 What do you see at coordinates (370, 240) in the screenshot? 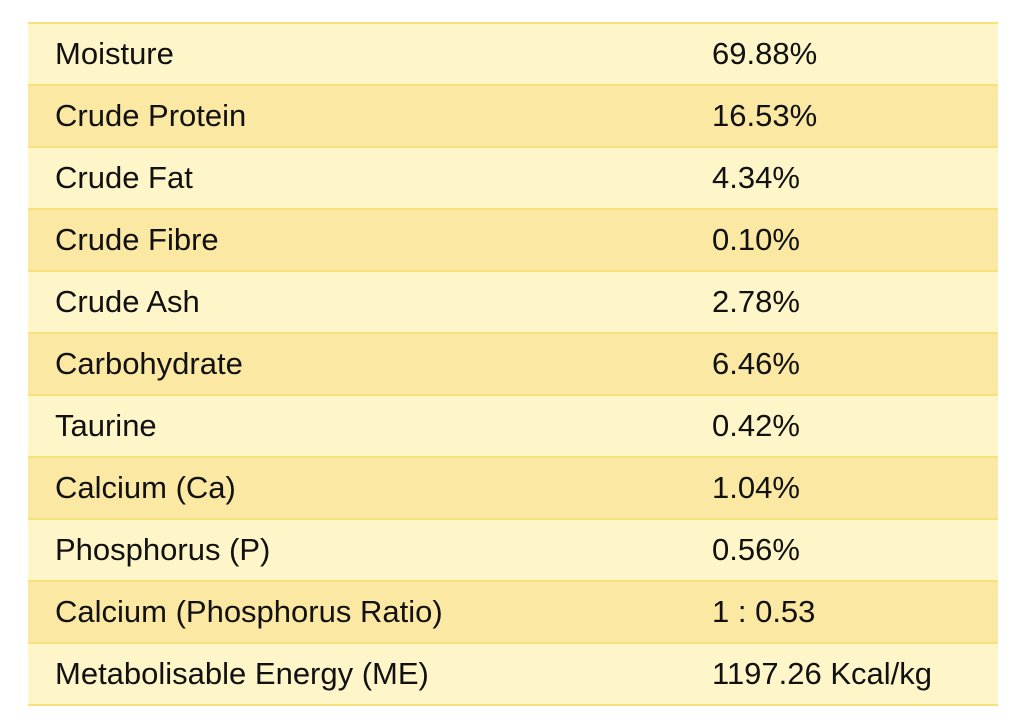
I see `nutrient-name: Crude Fibre` at bounding box center [370, 240].